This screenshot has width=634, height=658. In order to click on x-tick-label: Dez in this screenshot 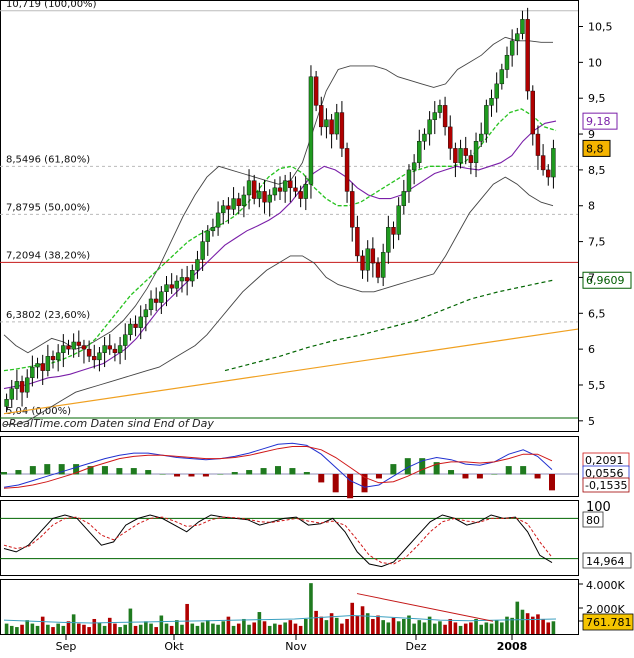, I will do `click(415, 646)`.